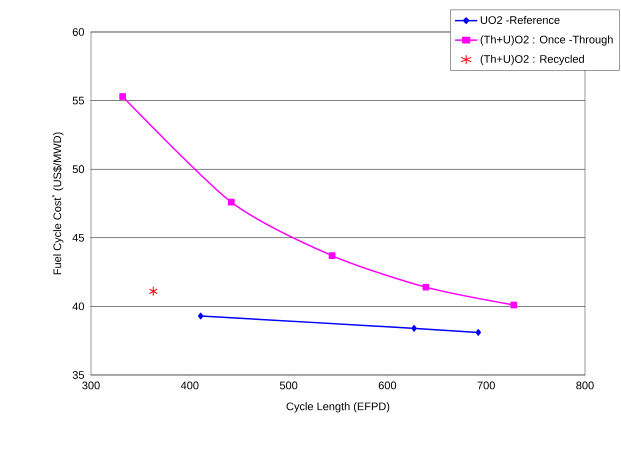 Image resolution: width=621 pixels, height=449 pixels. I want to click on legend-label: UO2 -Reference, so click(520, 20).